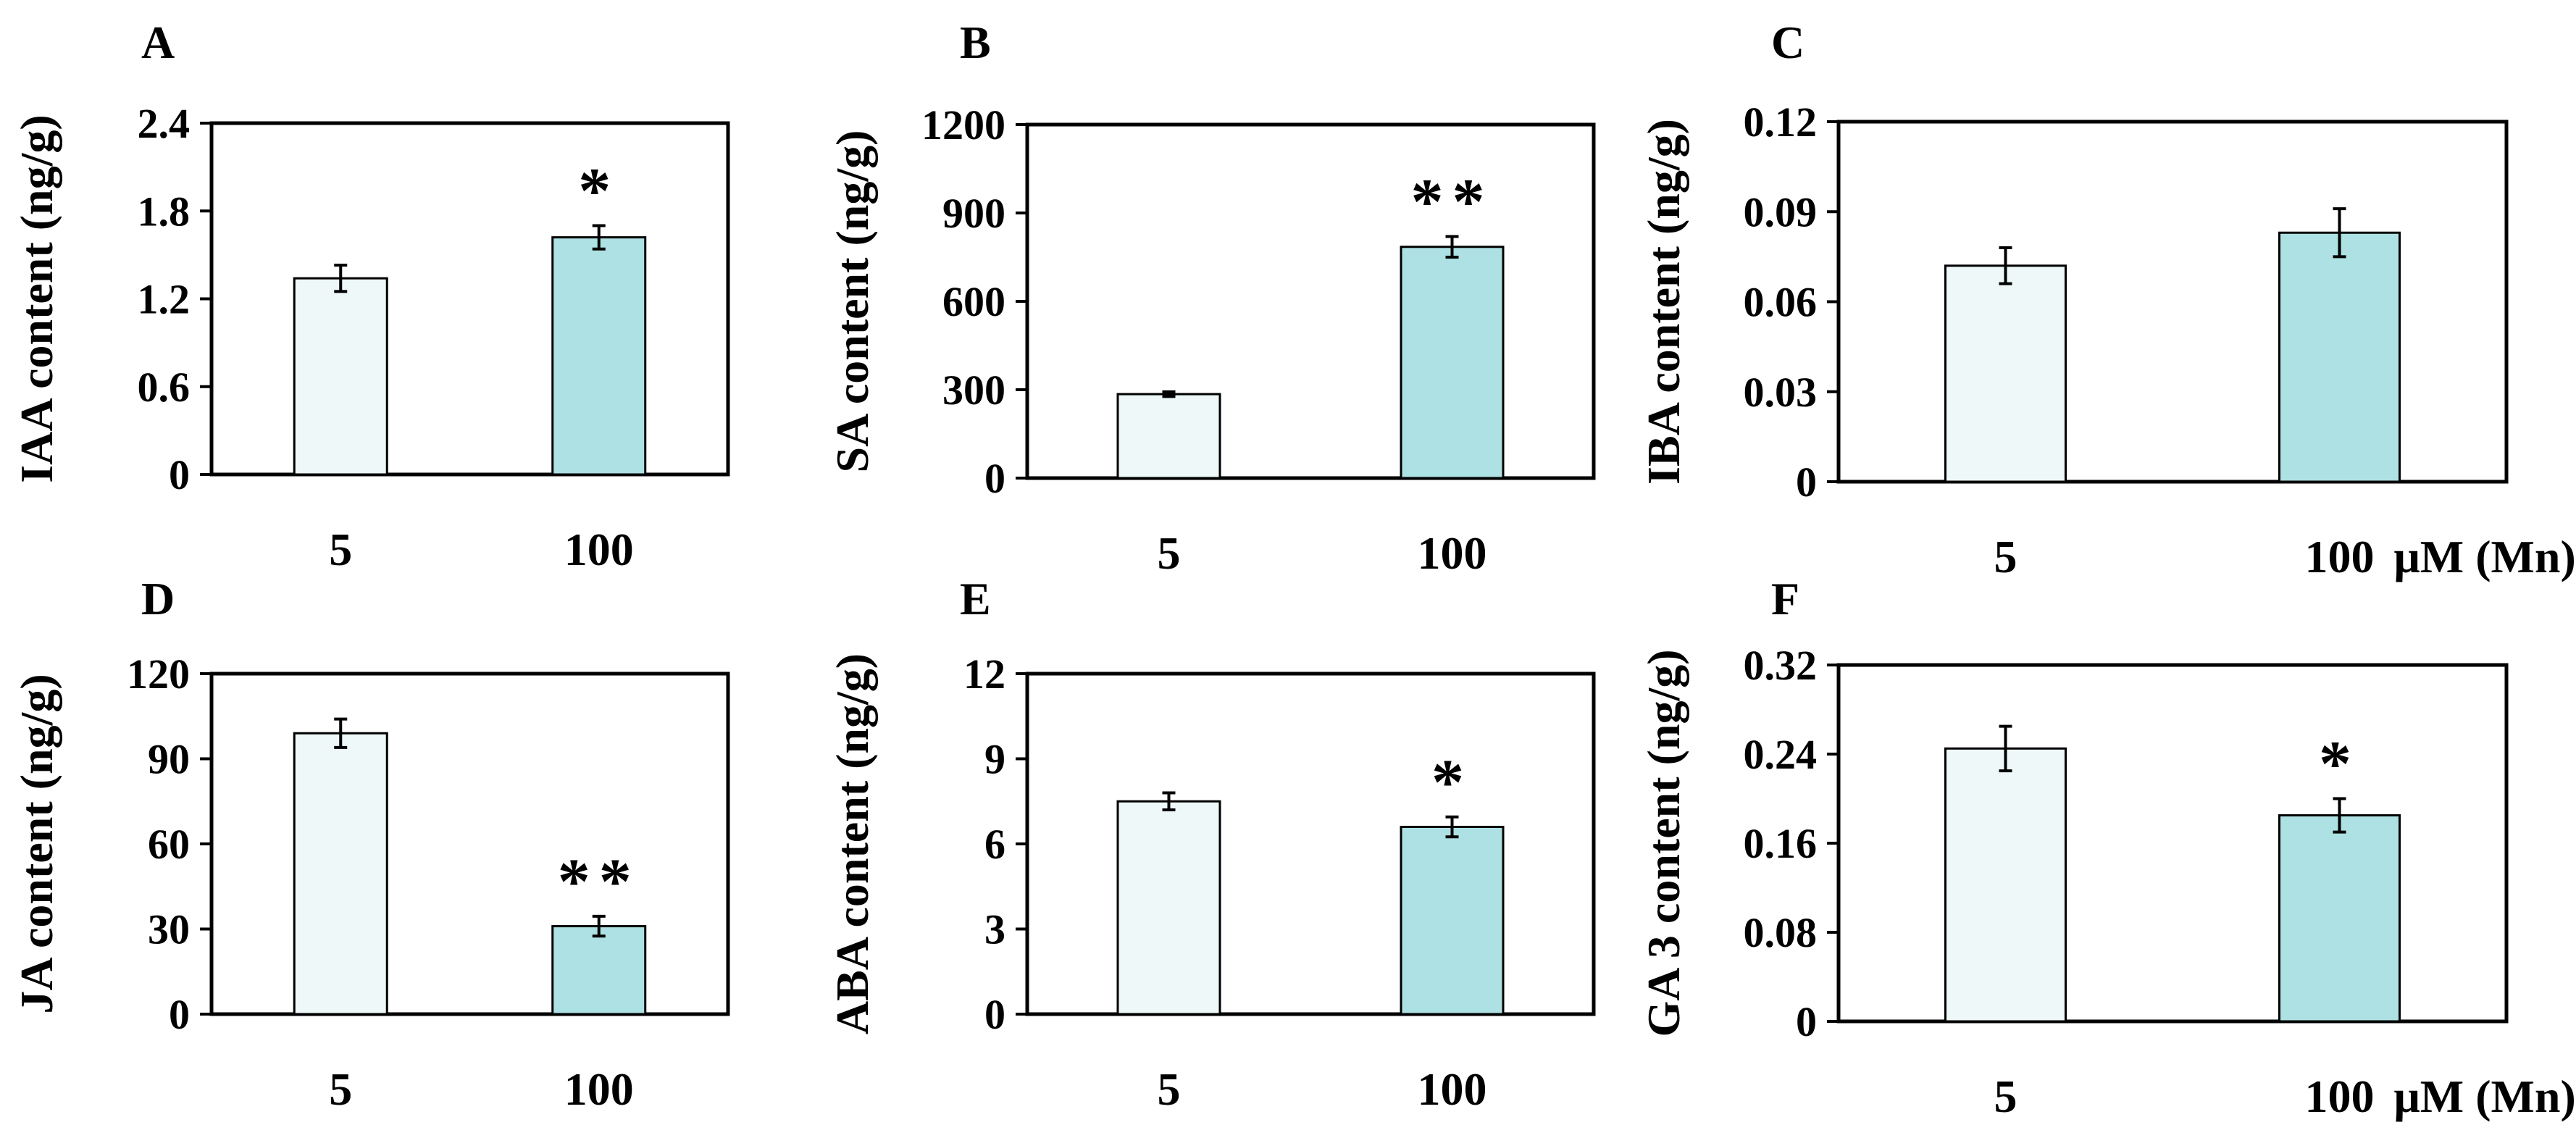  I want to click on ytick-label-d-1: 30, so click(169, 929).